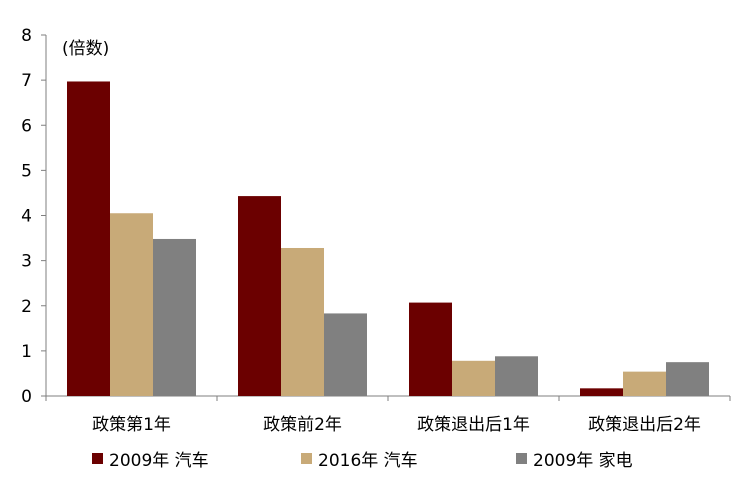  What do you see at coordinates (26, 171) in the screenshot?
I see `y-tick-label: 5` at bounding box center [26, 171].